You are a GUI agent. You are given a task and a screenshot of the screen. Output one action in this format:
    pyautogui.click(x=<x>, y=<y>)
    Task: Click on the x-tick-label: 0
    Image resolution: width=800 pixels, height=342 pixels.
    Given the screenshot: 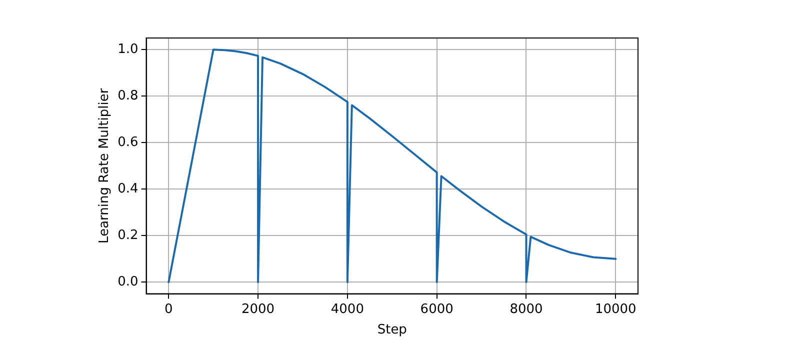 What is the action you would take?
    pyautogui.click(x=168, y=309)
    